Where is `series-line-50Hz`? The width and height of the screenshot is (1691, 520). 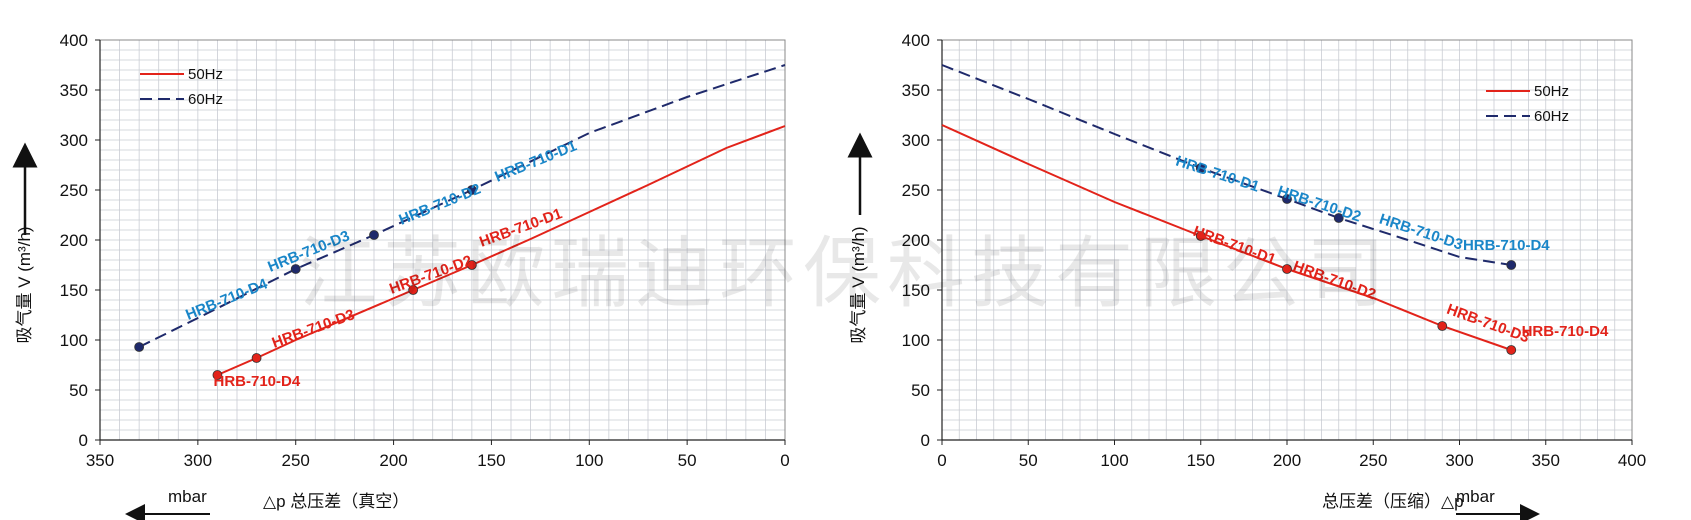 series-line-50Hz is located at coordinates (1226, 237).